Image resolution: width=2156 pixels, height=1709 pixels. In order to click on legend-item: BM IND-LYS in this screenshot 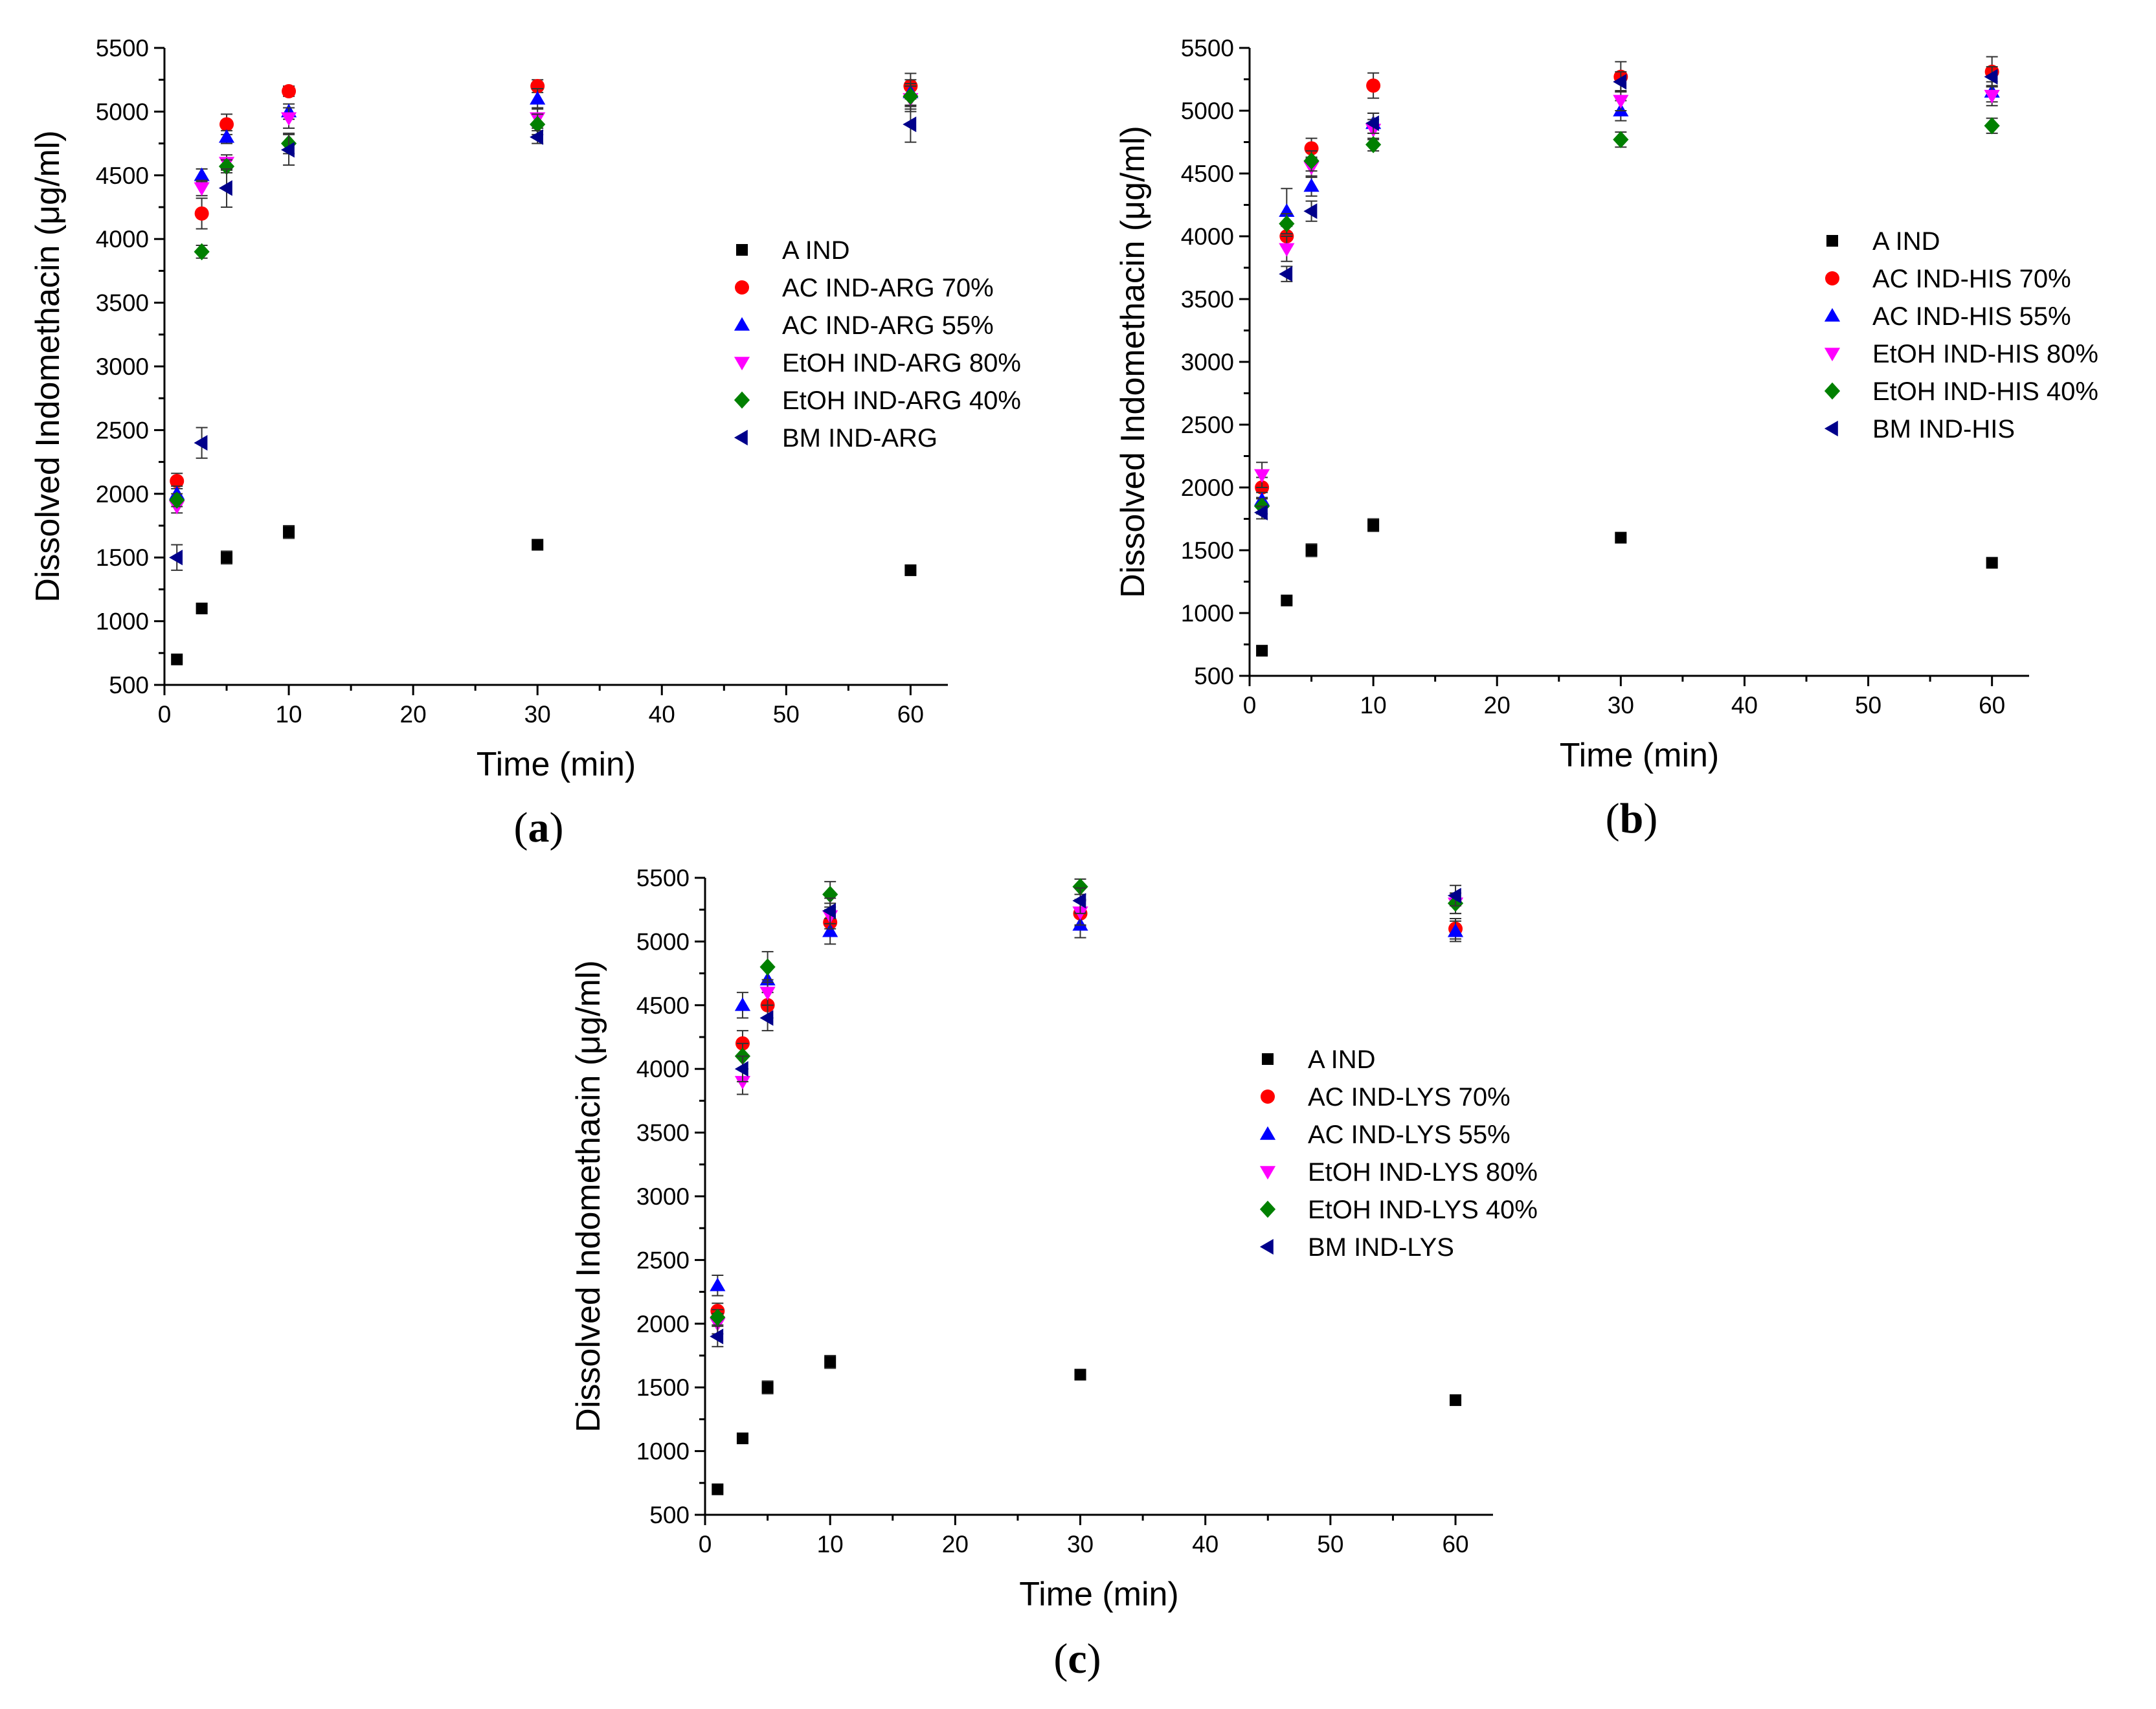, I will do `click(1357, 1247)`.